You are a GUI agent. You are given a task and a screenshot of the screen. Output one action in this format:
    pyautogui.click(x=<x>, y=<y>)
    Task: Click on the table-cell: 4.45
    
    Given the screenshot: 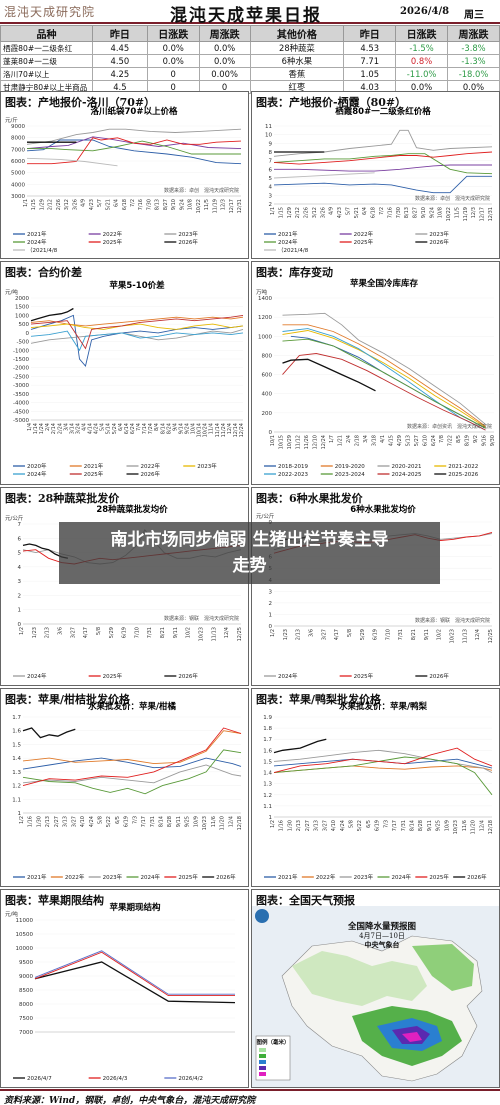 What is the action you would take?
    pyautogui.click(x=119, y=48)
    